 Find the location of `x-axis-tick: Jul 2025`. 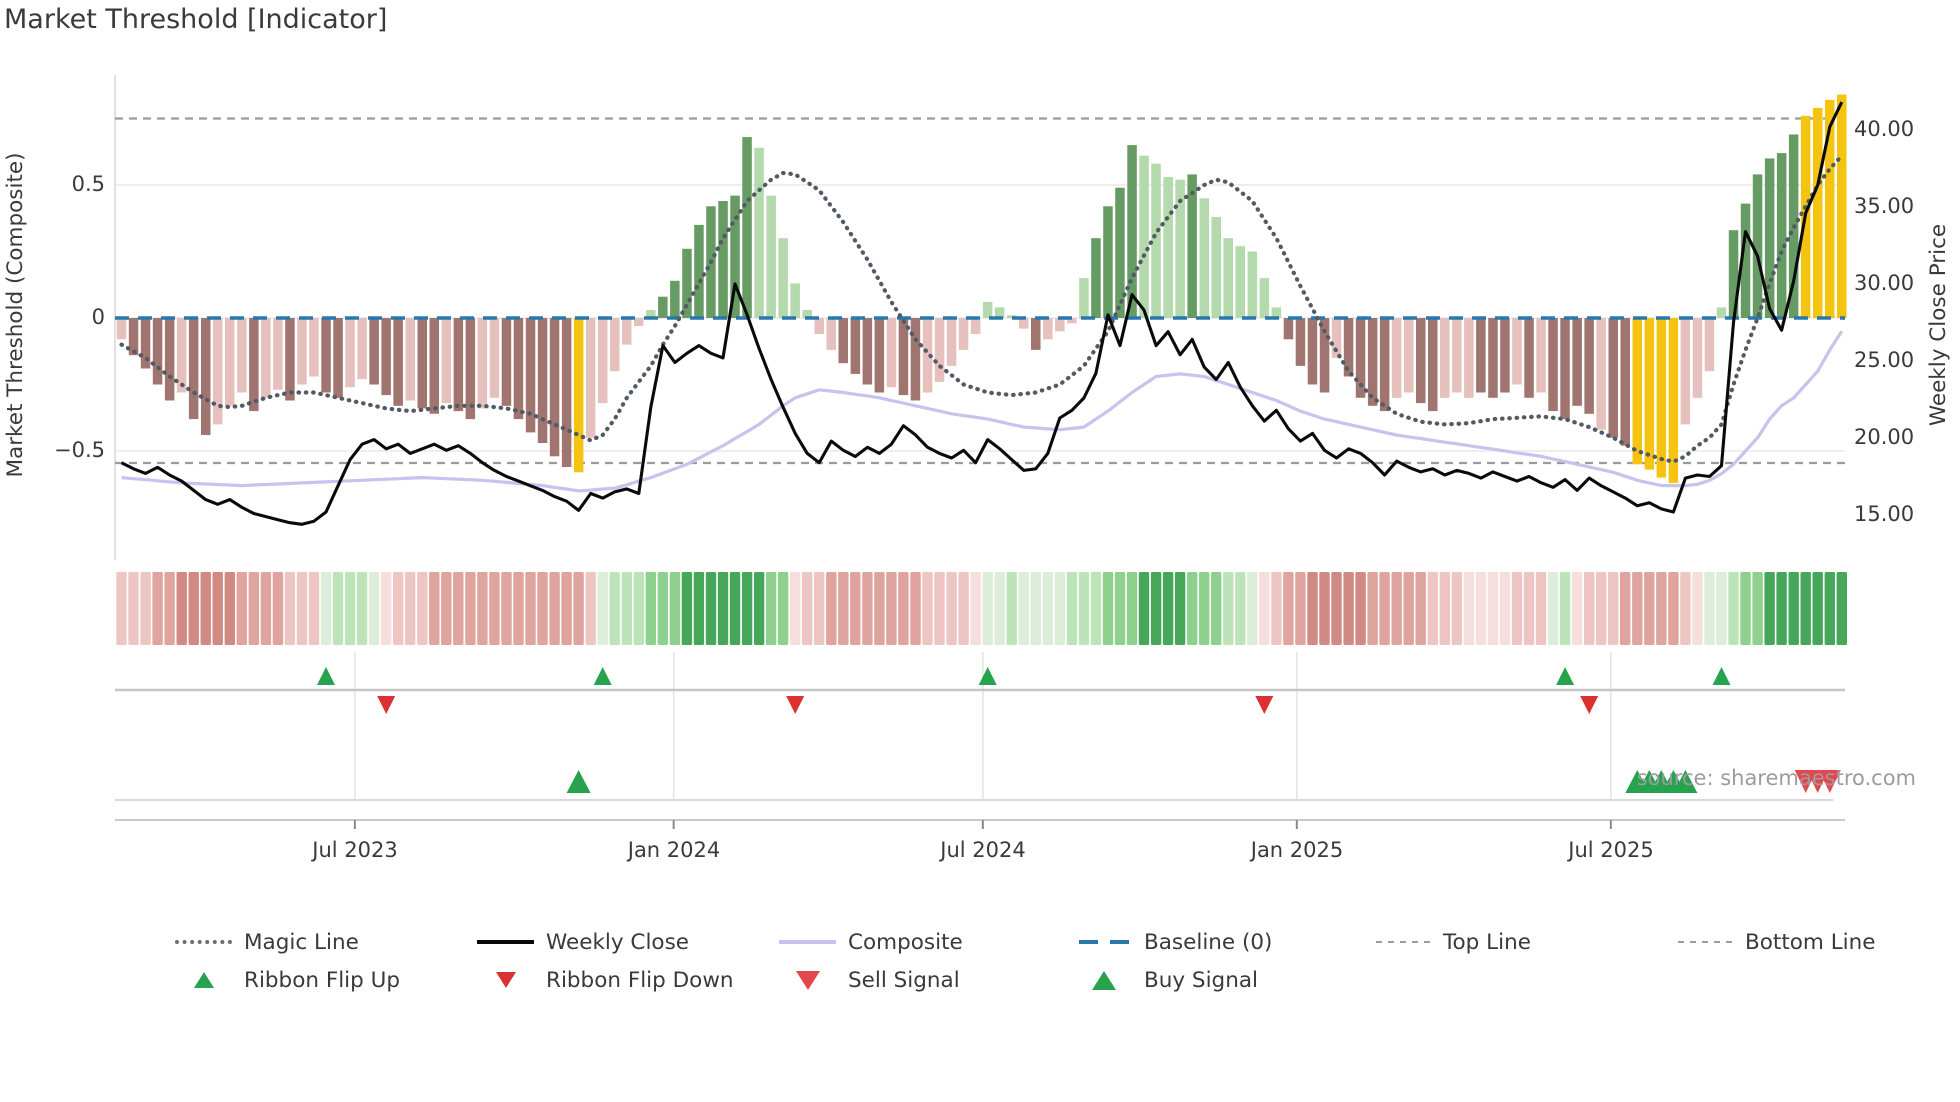

x-axis-tick: Jul 2025 is located at coordinates (1611, 850).